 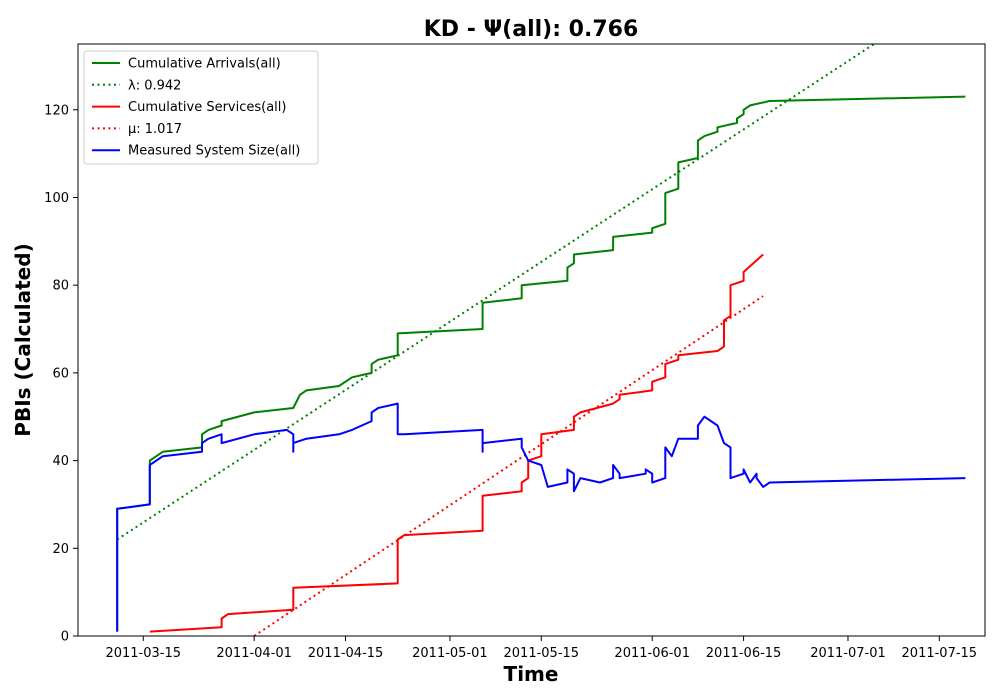 What do you see at coordinates (60, 286) in the screenshot?
I see `y-tick-label: 80` at bounding box center [60, 286].